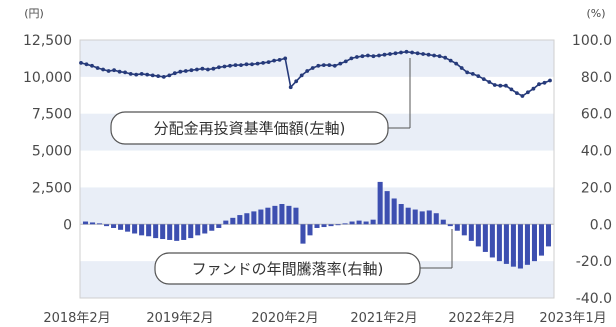 The image size is (616, 327). What do you see at coordinates (76, 318) in the screenshot?
I see `x-tick-label: 2018年2月` at bounding box center [76, 318].